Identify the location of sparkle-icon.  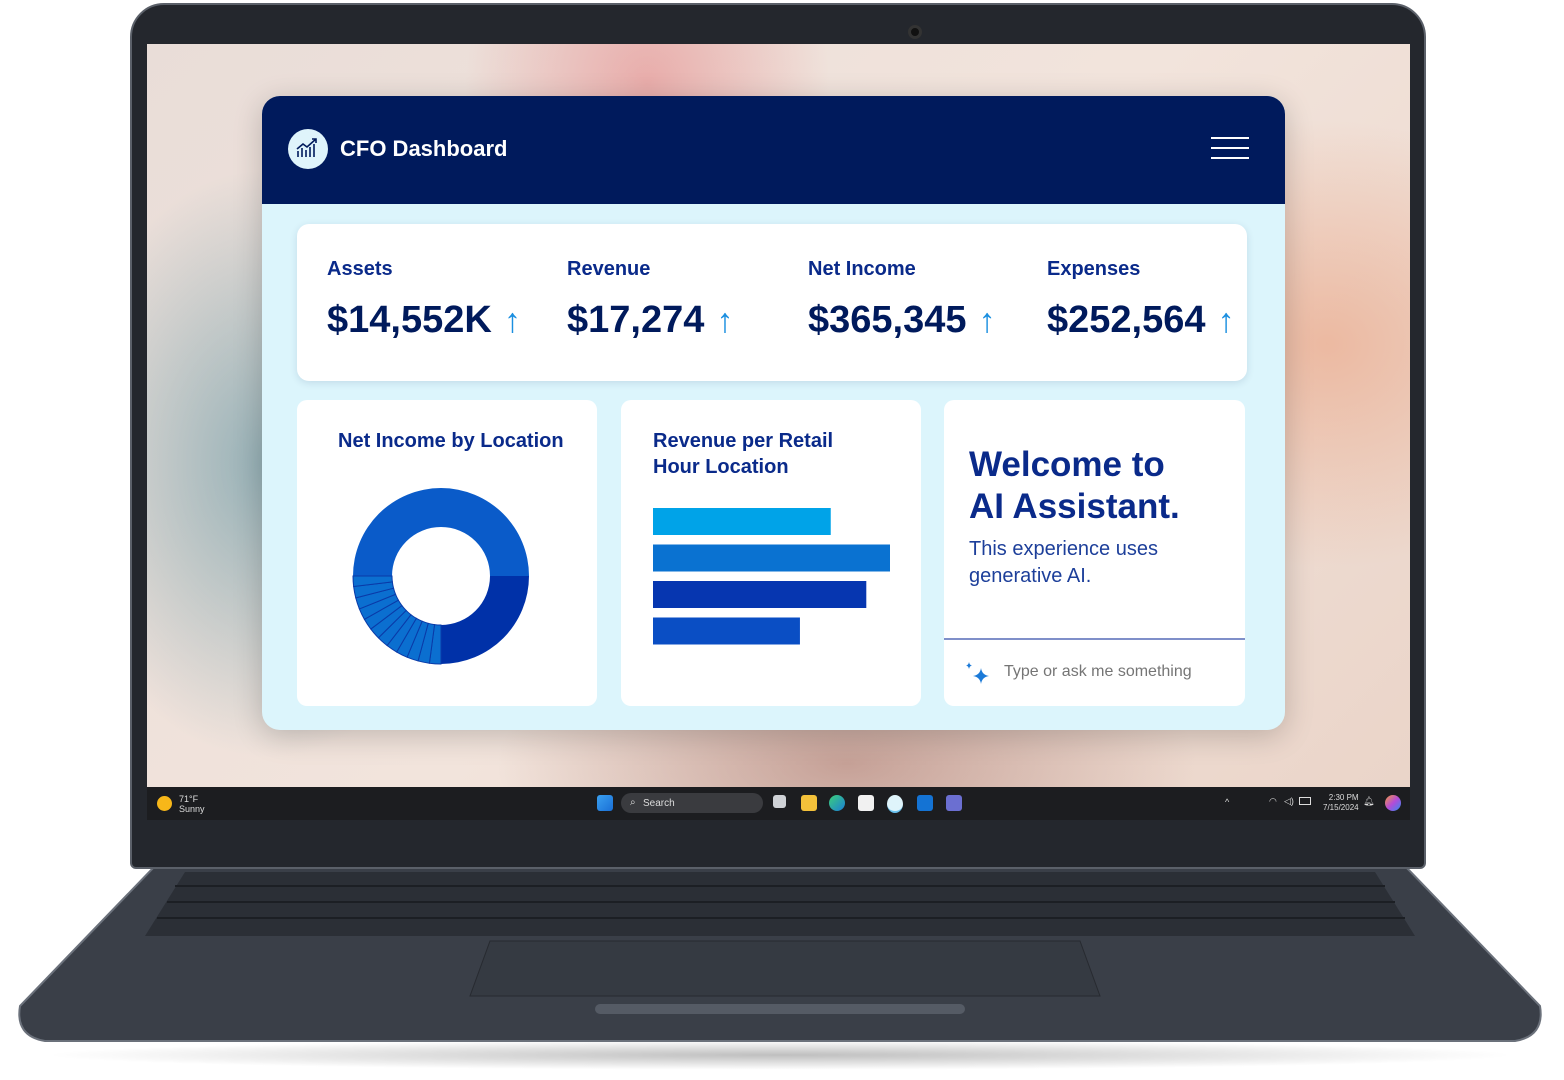
(977, 673).